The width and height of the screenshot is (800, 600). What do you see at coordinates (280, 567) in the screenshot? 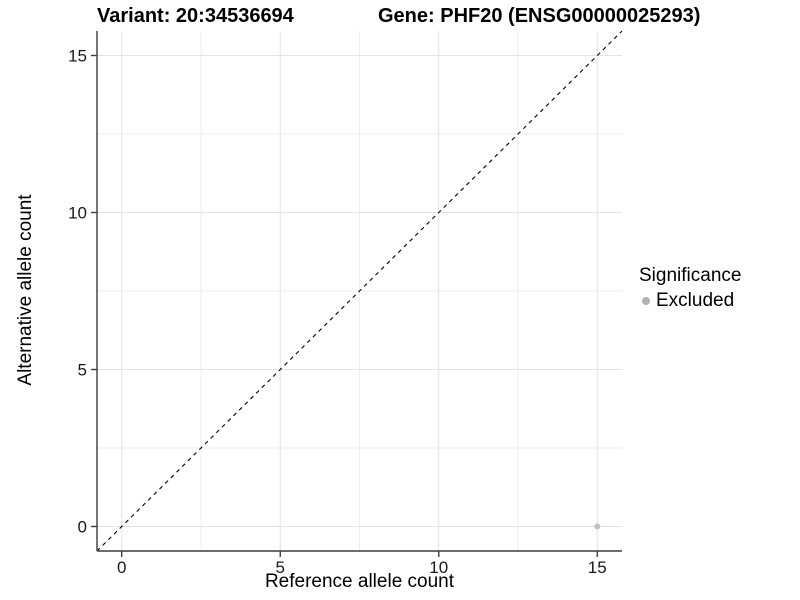
I see `x-tick-label: 5` at bounding box center [280, 567].